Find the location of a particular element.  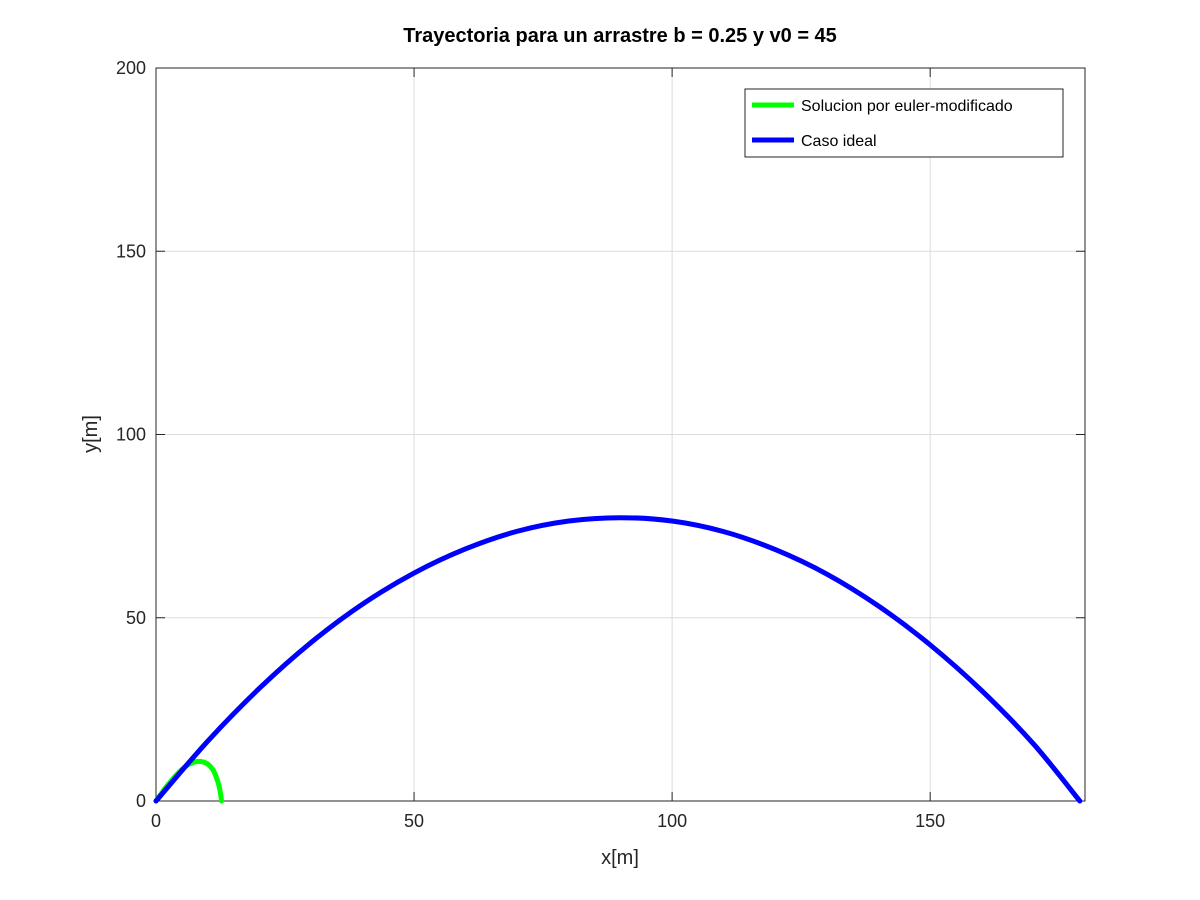

legend: Solucion por euler-modificado Caso ideal is located at coordinates (904, 123).